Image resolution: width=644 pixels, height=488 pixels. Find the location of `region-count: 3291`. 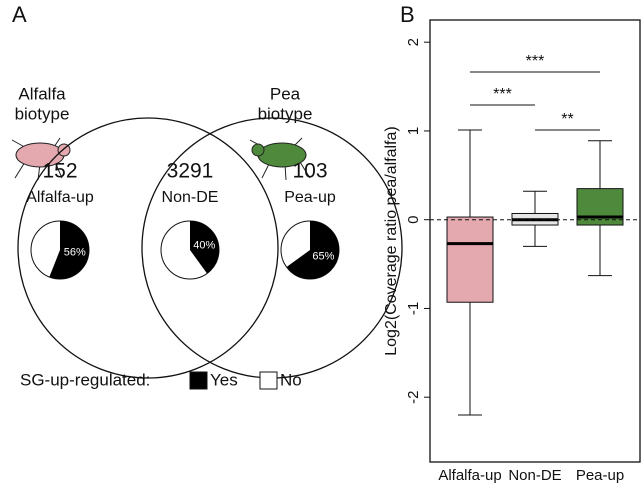

region-count: 3291 is located at coordinates (190, 171).